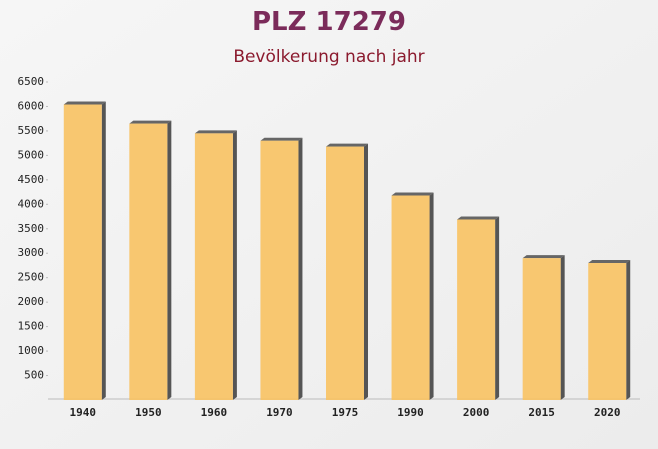  Describe the element at coordinates (31, 252) in the screenshot. I see `y-tick-label: 3000` at that location.